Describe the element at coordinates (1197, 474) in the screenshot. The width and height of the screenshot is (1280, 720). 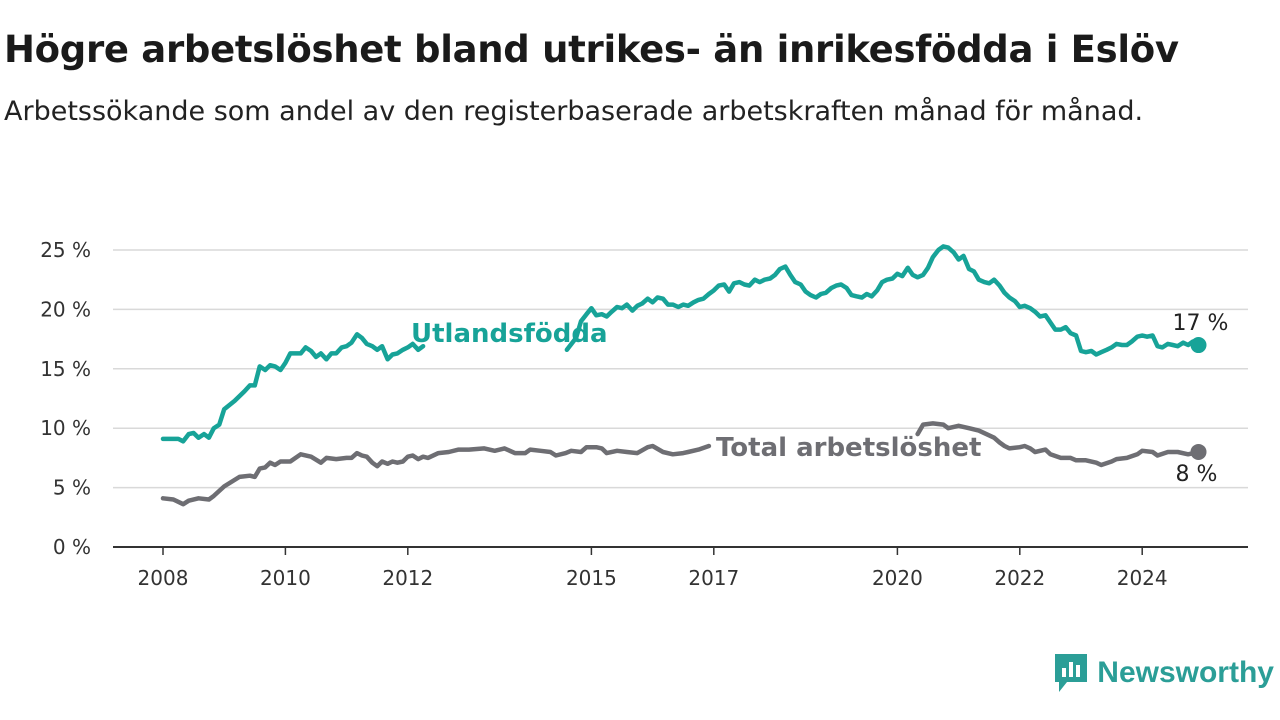
I see `end-label-total: 8 %` at that location.